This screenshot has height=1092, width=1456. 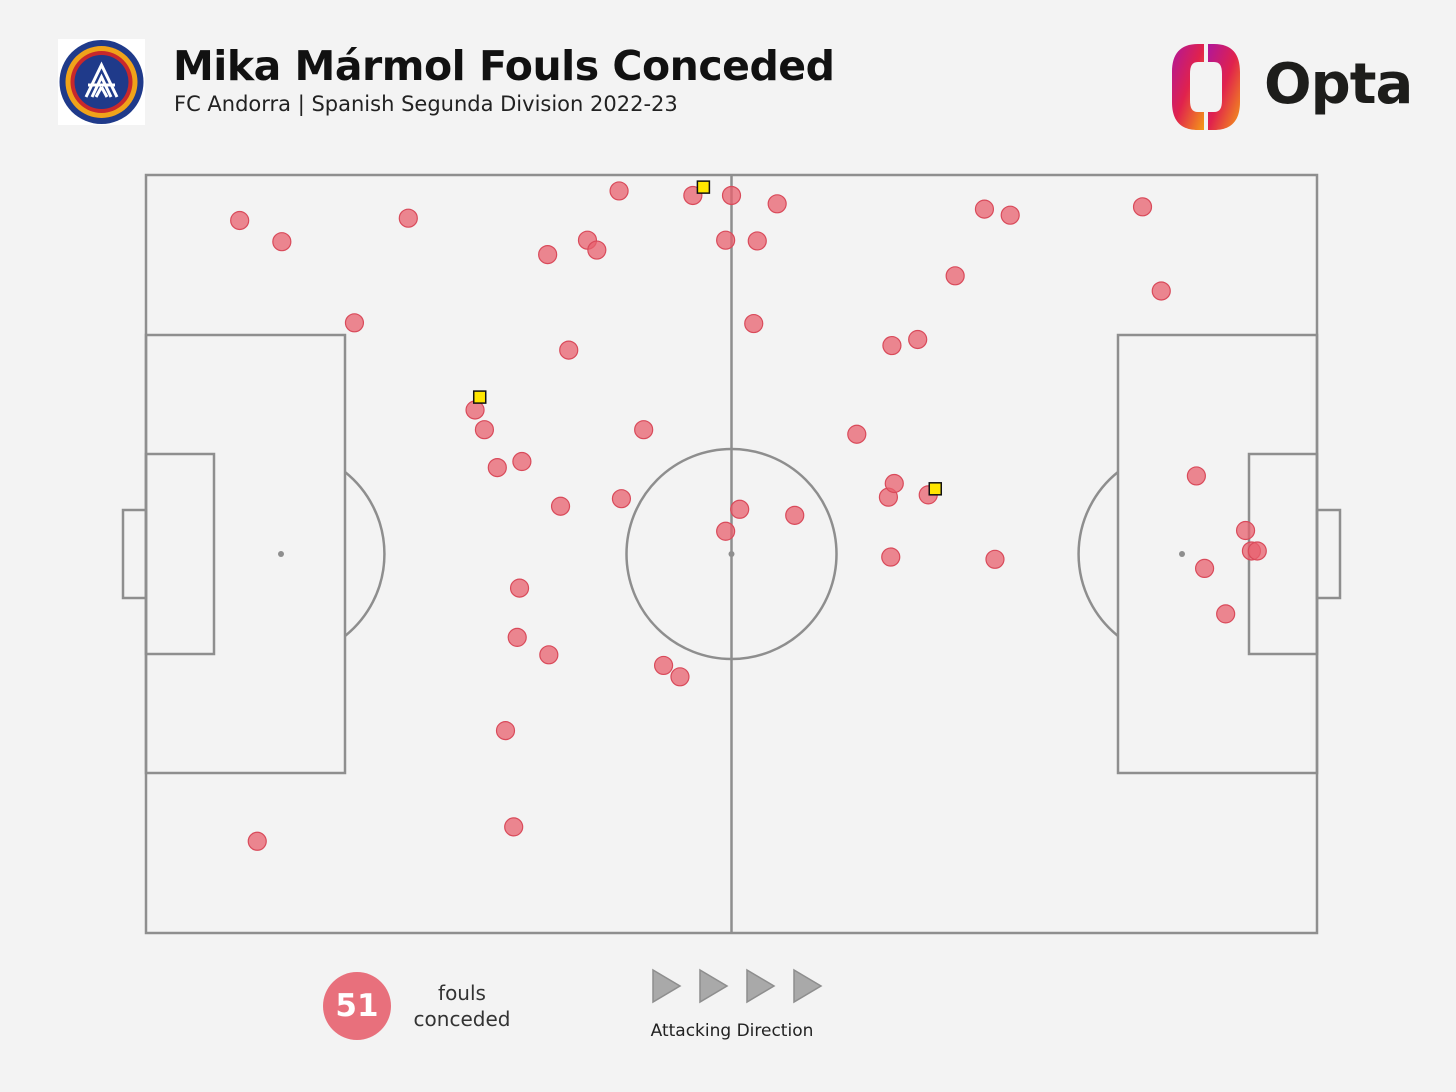 I want to click on foul-count-label-line1: fouls, so click(x=462, y=993).